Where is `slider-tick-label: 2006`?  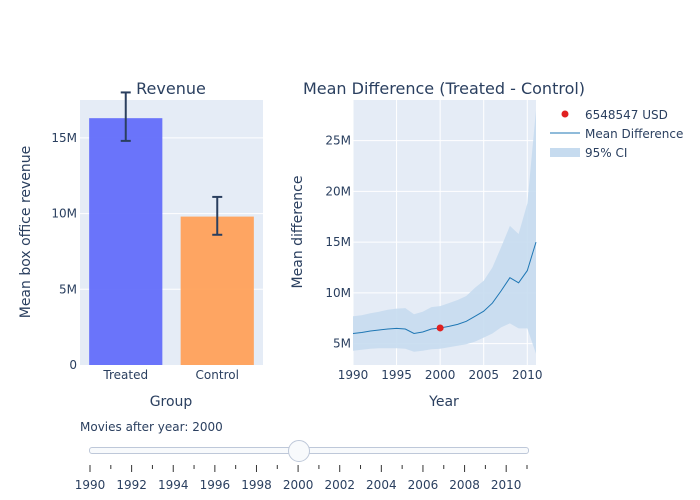 slider-tick-label: 2006 is located at coordinates (423, 485).